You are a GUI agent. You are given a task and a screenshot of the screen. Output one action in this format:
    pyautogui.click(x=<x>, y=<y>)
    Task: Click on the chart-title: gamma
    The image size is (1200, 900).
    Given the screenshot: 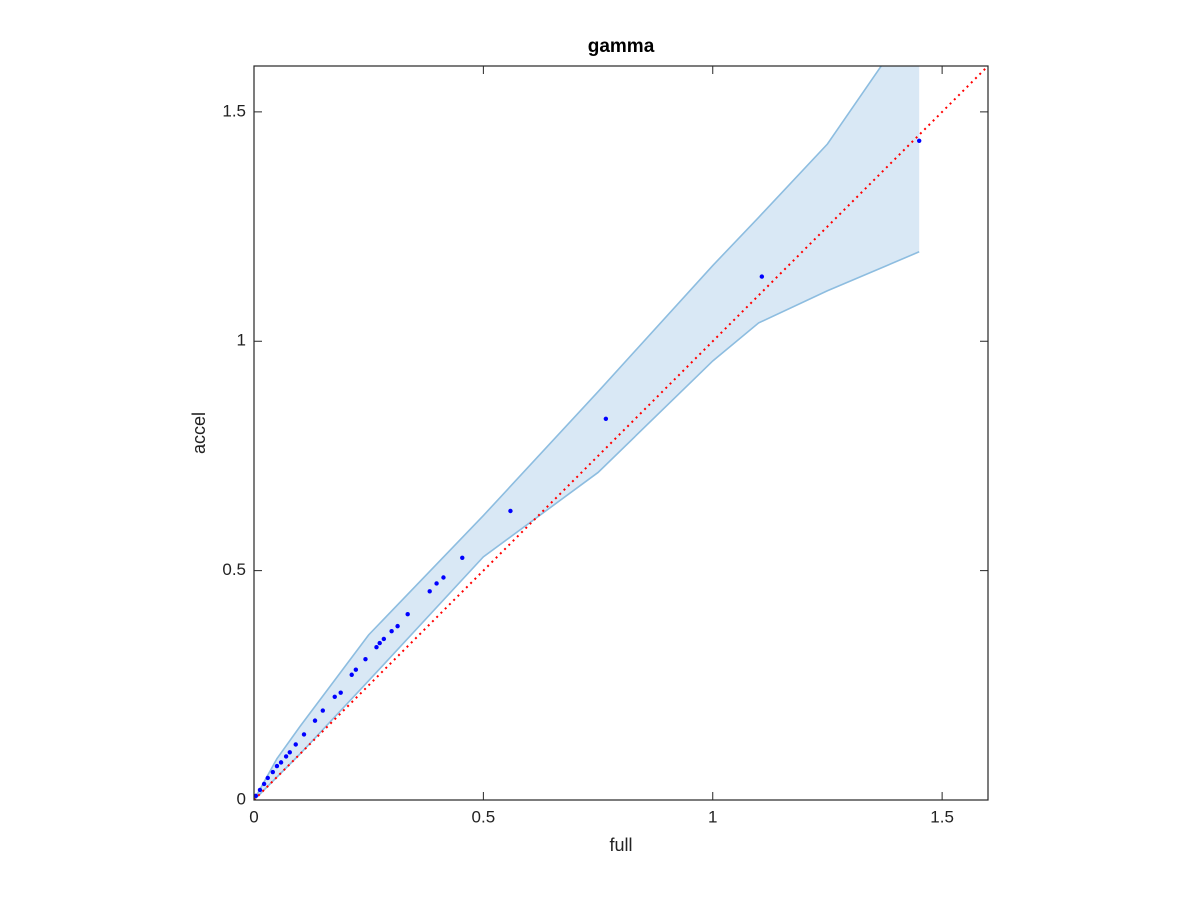 What is the action you would take?
    pyautogui.click(x=621, y=46)
    